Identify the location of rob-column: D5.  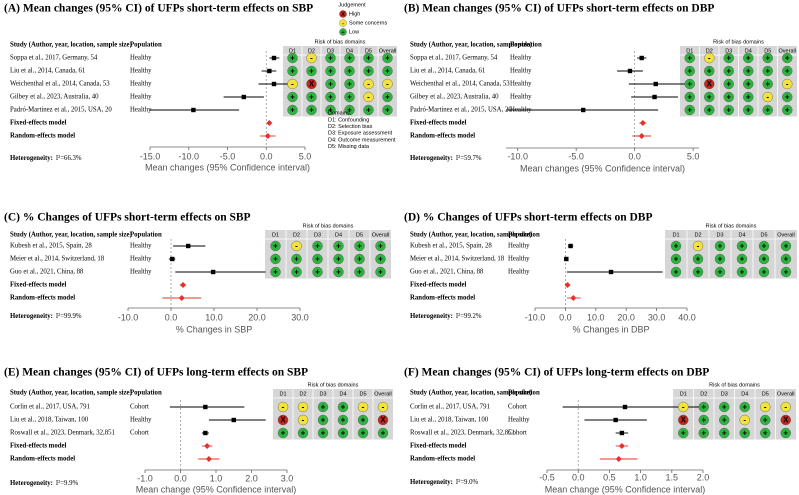
(362, 394).